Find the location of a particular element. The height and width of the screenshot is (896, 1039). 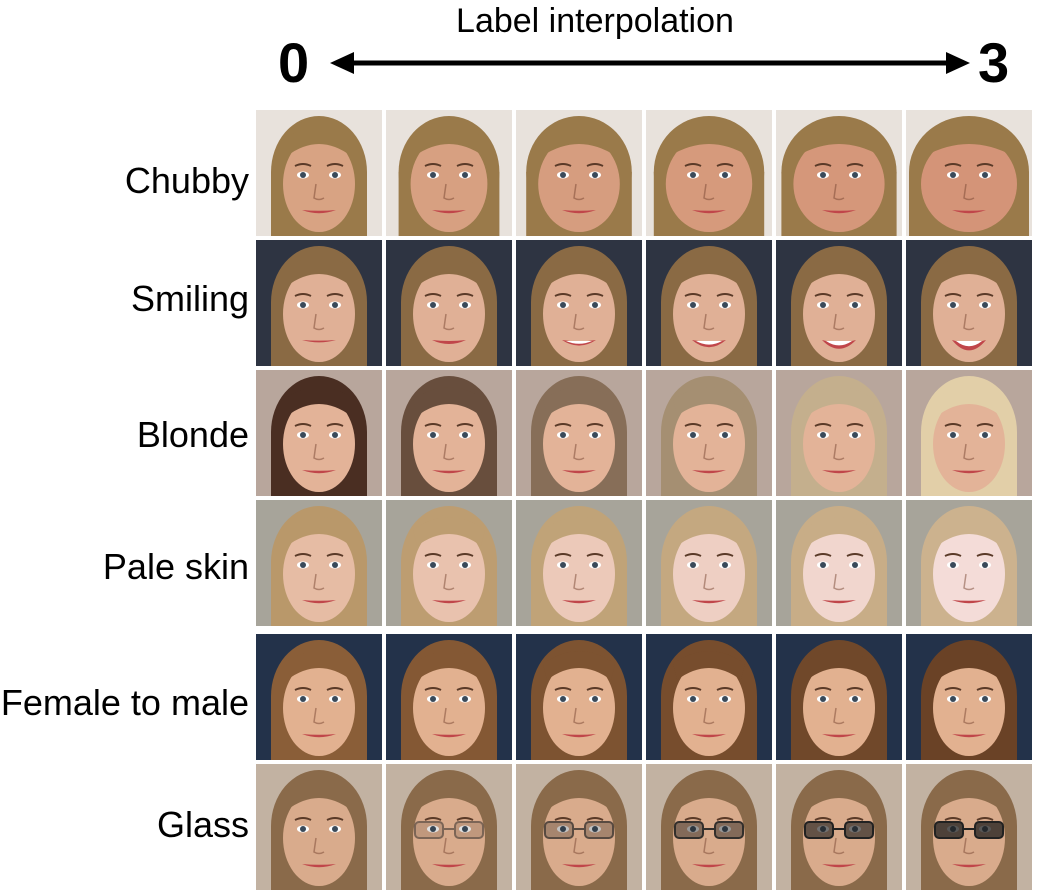

row-label: Pale skin is located at coordinates (175, 566).